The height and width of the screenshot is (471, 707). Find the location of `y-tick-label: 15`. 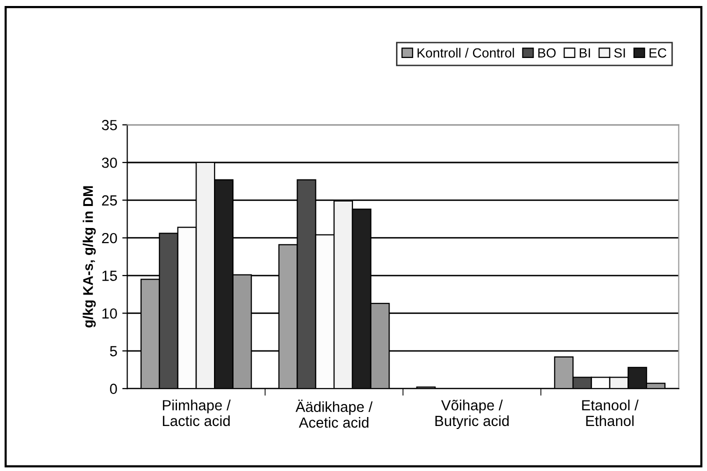

y-tick-label: 15 is located at coordinates (109, 275).